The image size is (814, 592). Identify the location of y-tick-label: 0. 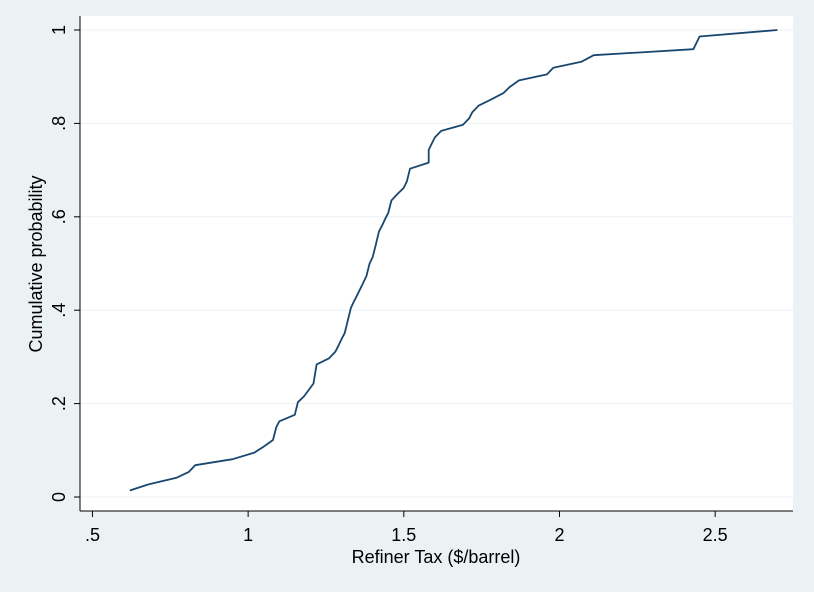
(59, 497).